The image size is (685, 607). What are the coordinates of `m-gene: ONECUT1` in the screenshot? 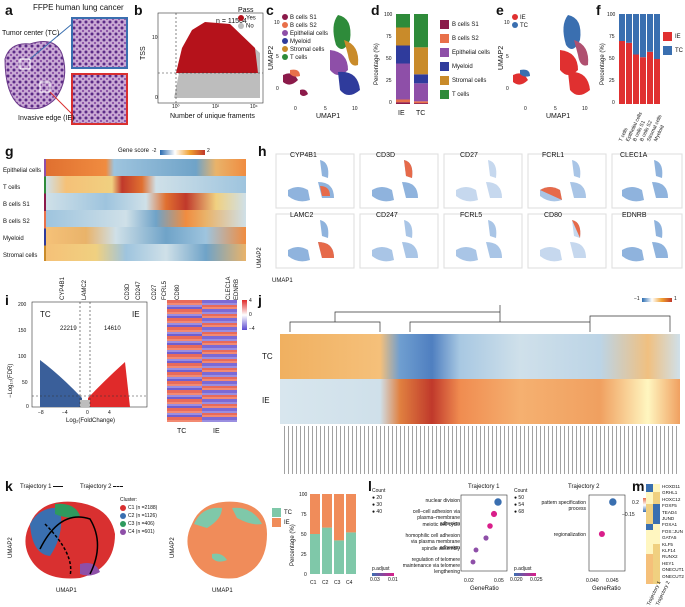 It's located at (673, 570).